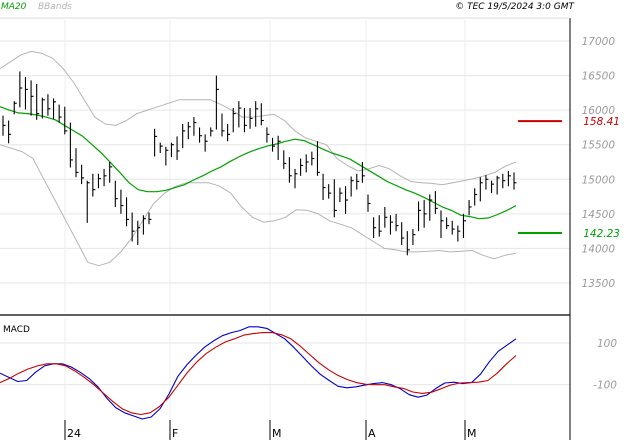 The height and width of the screenshot is (440, 627). Describe the element at coordinates (599, 42) in the screenshot. I see `price-tick-label: 17000` at that location.